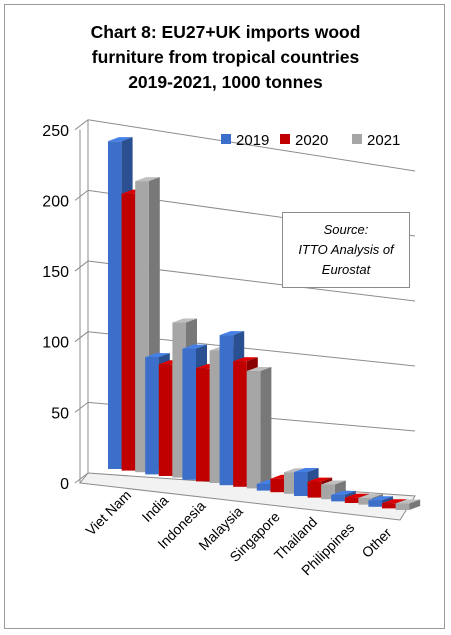  Describe the element at coordinates (55, 343) in the screenshot. I see `y-tick-label: 100` at that location.